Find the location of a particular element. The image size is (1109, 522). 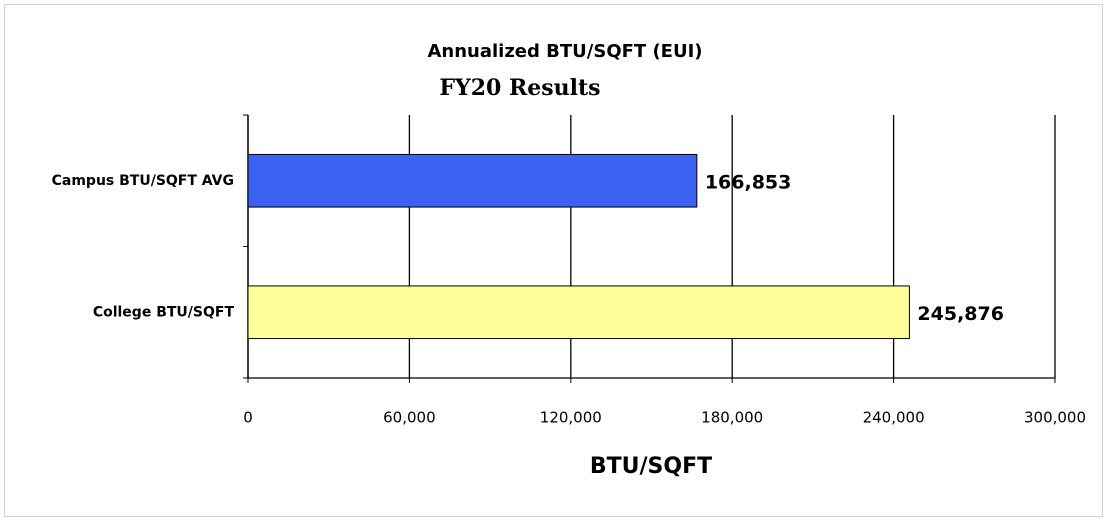

x-tick-label: 180,000 is located at coordinates (732, 418).